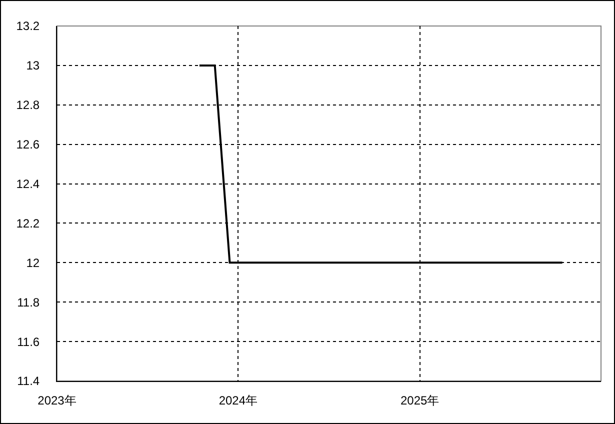  What do you see at coordinates (420, 400) in the screenshot?
I see `x-tick-label: 2025年` at bounding box center [420, 400].